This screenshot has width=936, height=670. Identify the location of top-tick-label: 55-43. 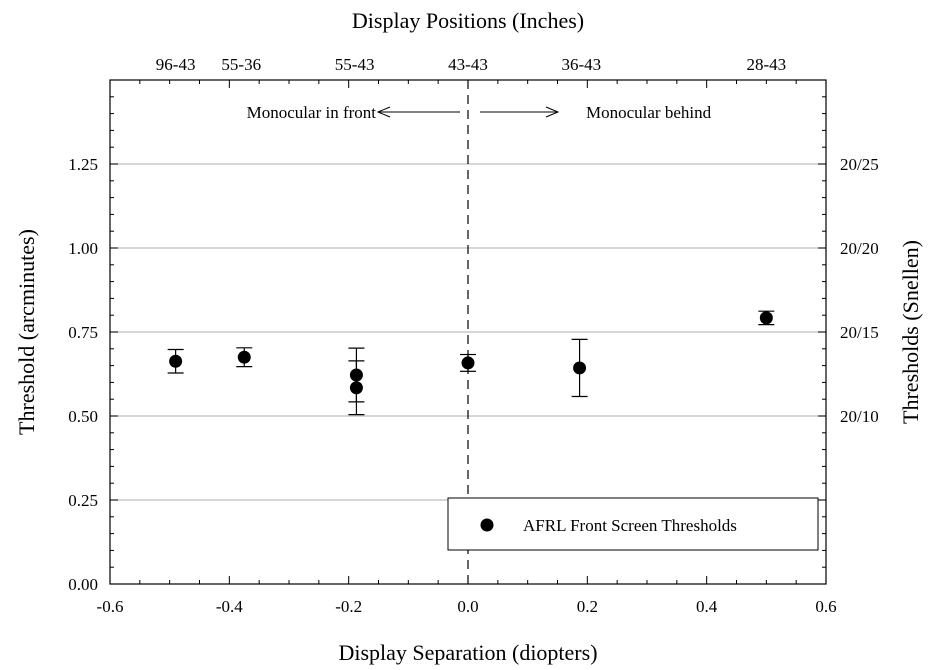
(355, 64).